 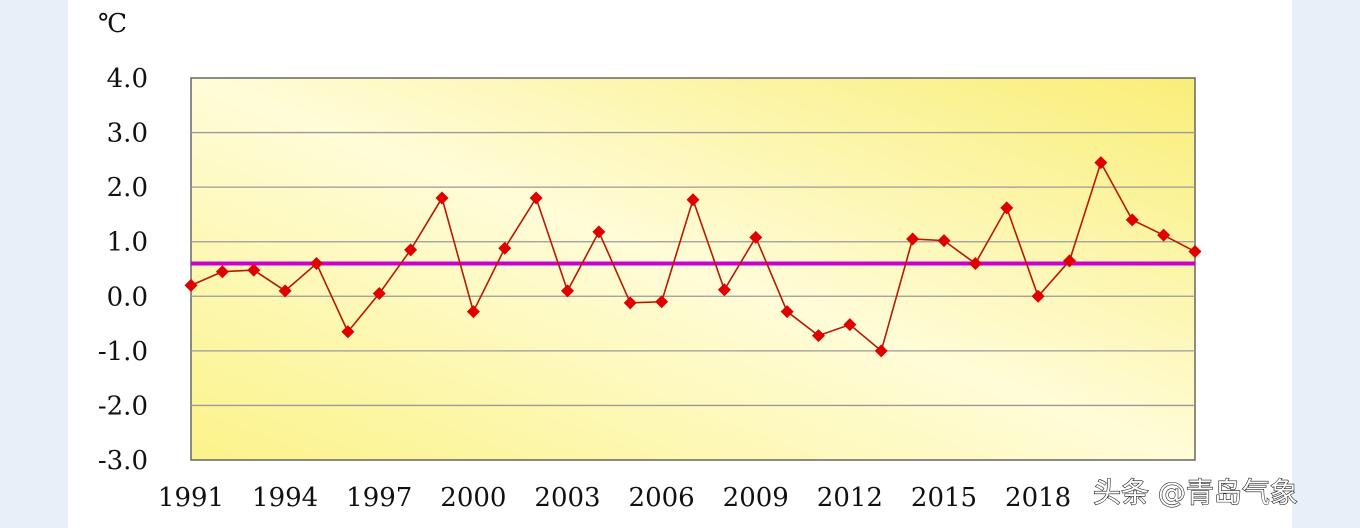 I want to click on y-tick-label: 4.0, so click(x=127, y=79).